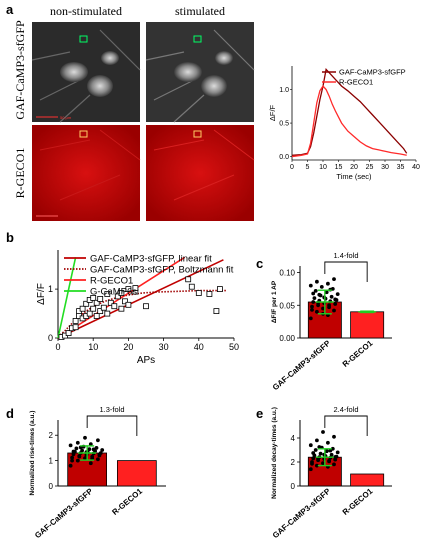  Describe the element at coordinates (293, 486) in the screenshot. I see `y-tick-label: 0` at that location.